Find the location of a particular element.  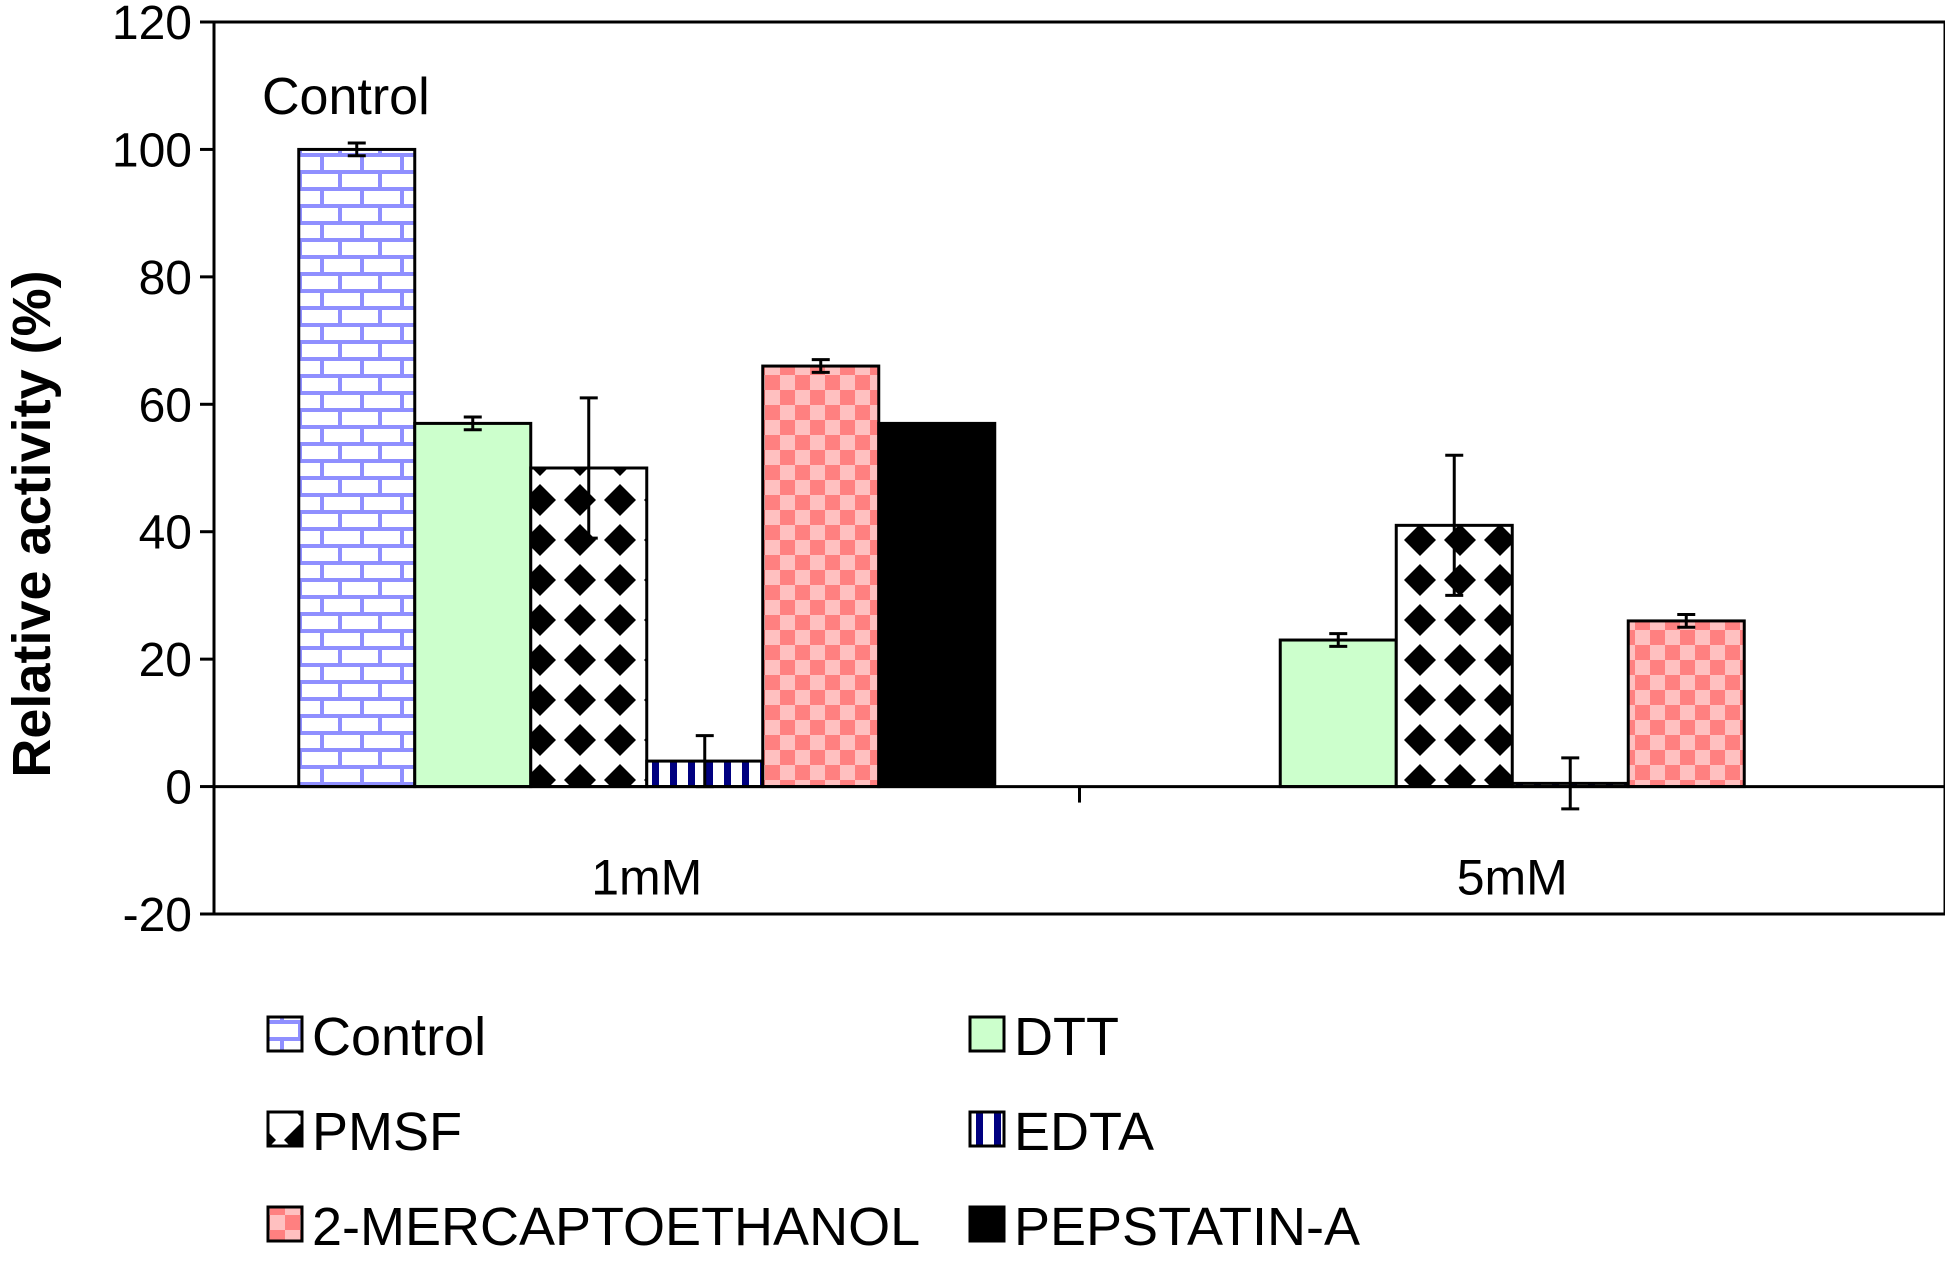

y-tick-label: 100 is located at coordinates (152, 150).